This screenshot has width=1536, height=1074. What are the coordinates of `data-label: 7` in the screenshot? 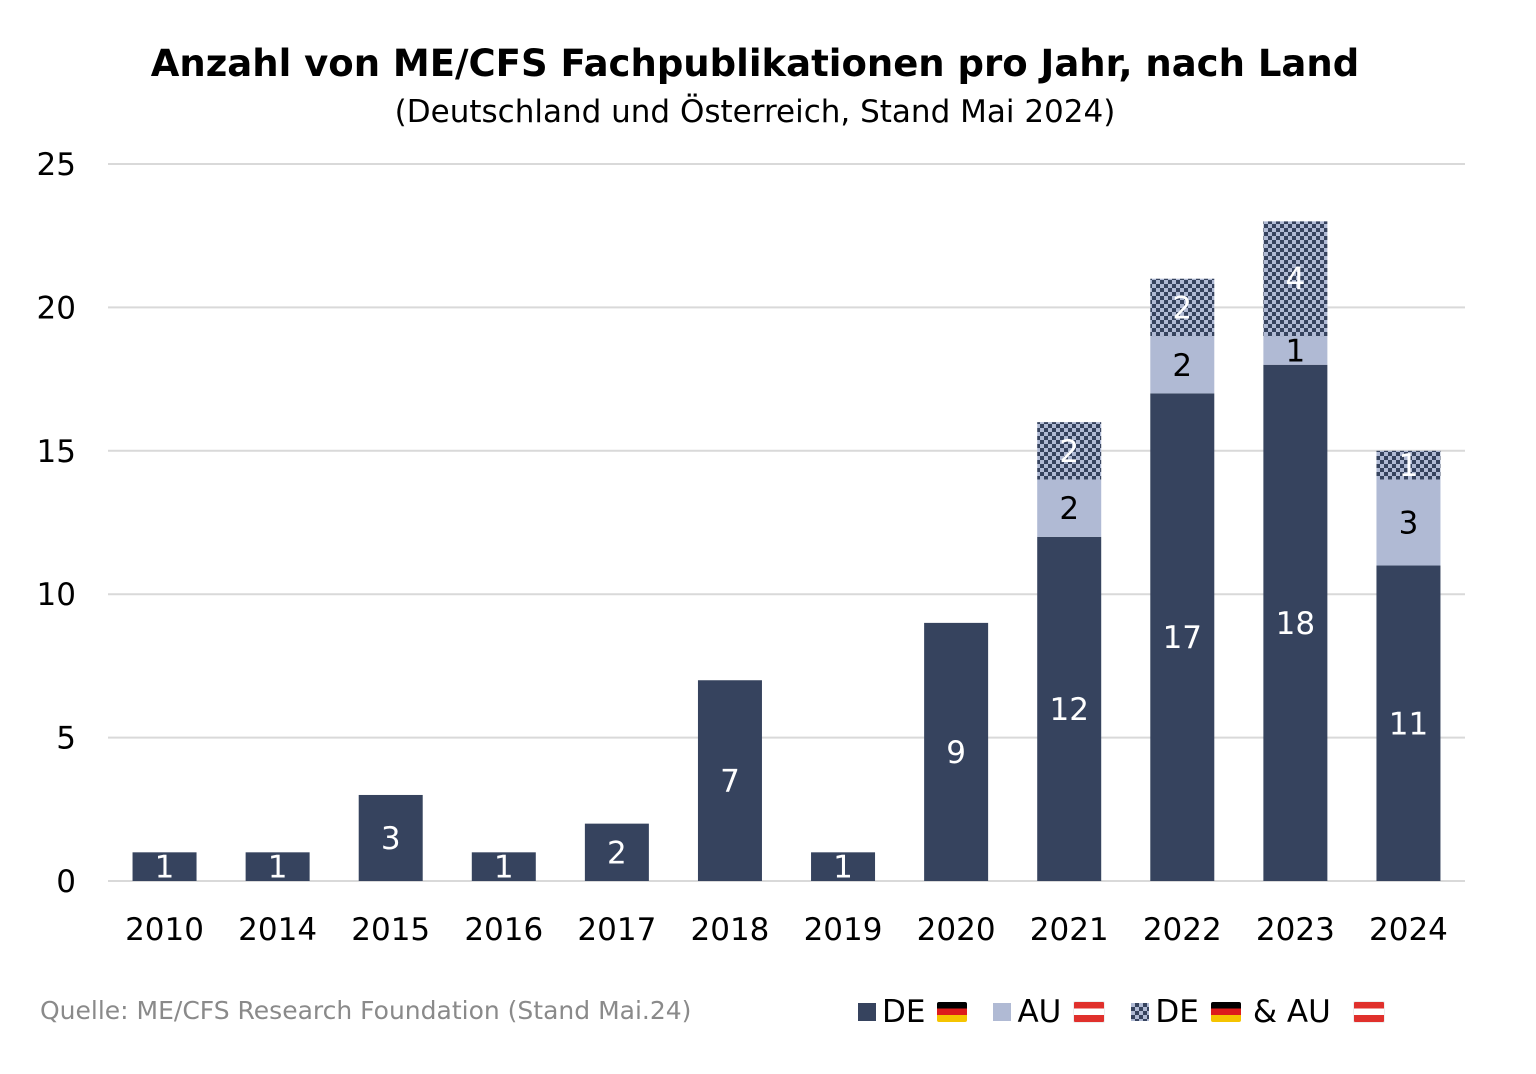 It's located at (730, 782).